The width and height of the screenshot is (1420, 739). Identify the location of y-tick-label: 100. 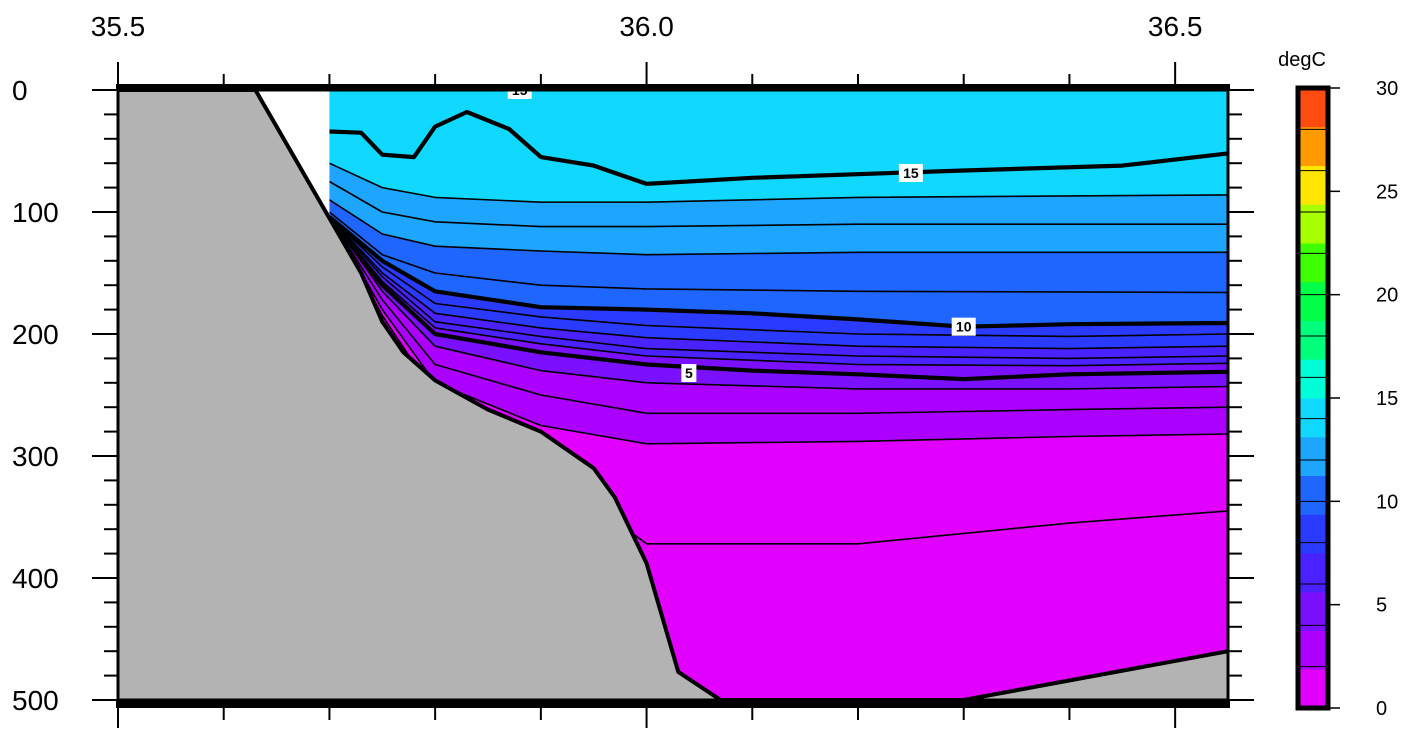
(35, 212).